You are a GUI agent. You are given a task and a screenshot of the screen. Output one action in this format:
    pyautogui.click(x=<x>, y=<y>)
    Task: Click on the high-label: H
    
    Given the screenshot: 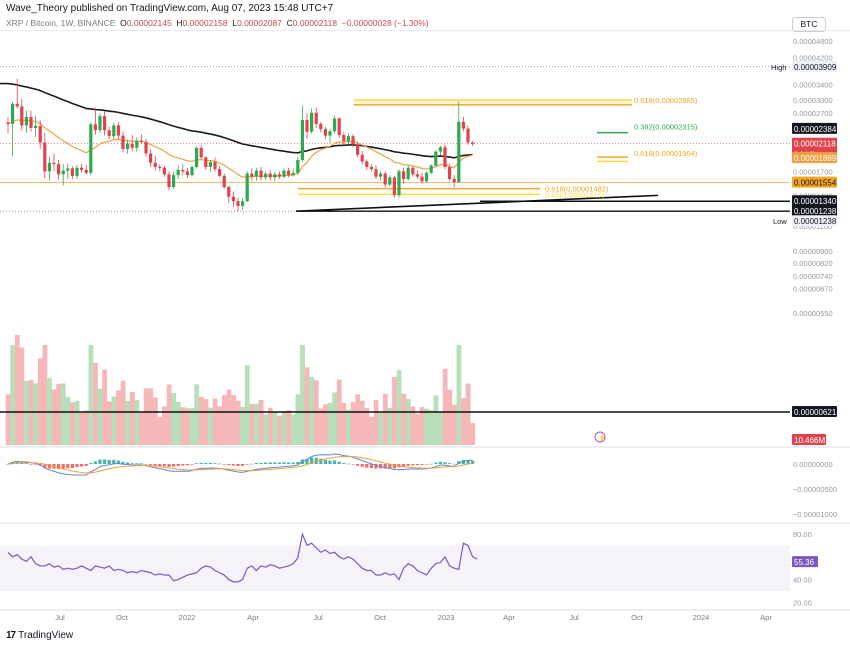 What is the action you would take?
    pyautogui.click(x=179, y=23)
    